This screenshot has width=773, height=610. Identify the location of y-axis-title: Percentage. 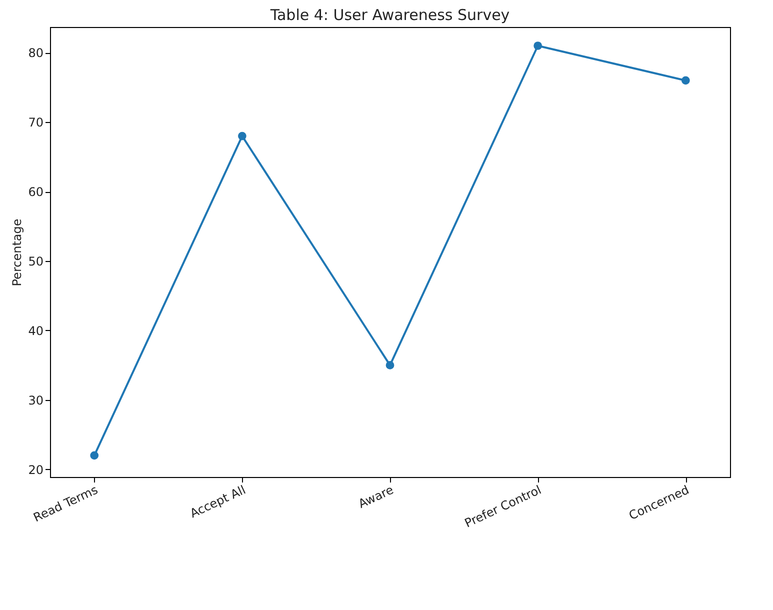
(17, 252).